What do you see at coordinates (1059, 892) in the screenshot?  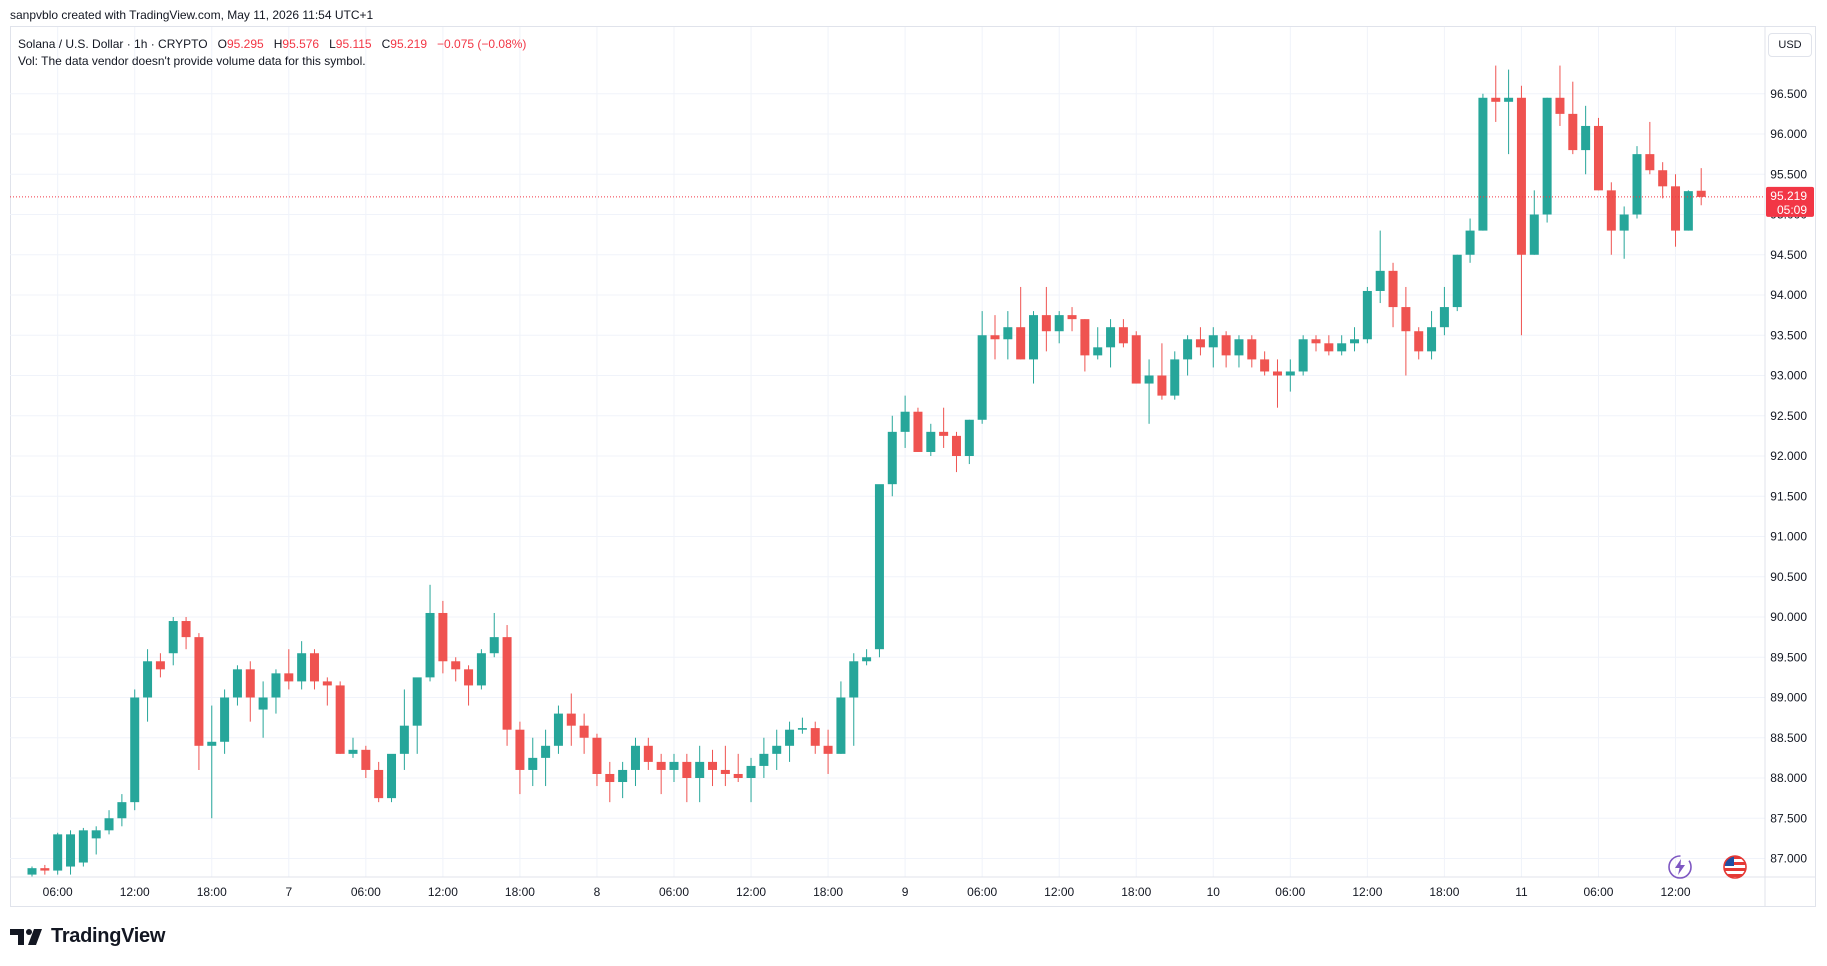 I see `time-tick-label: 12:00` at bounding box center [1059, 892].